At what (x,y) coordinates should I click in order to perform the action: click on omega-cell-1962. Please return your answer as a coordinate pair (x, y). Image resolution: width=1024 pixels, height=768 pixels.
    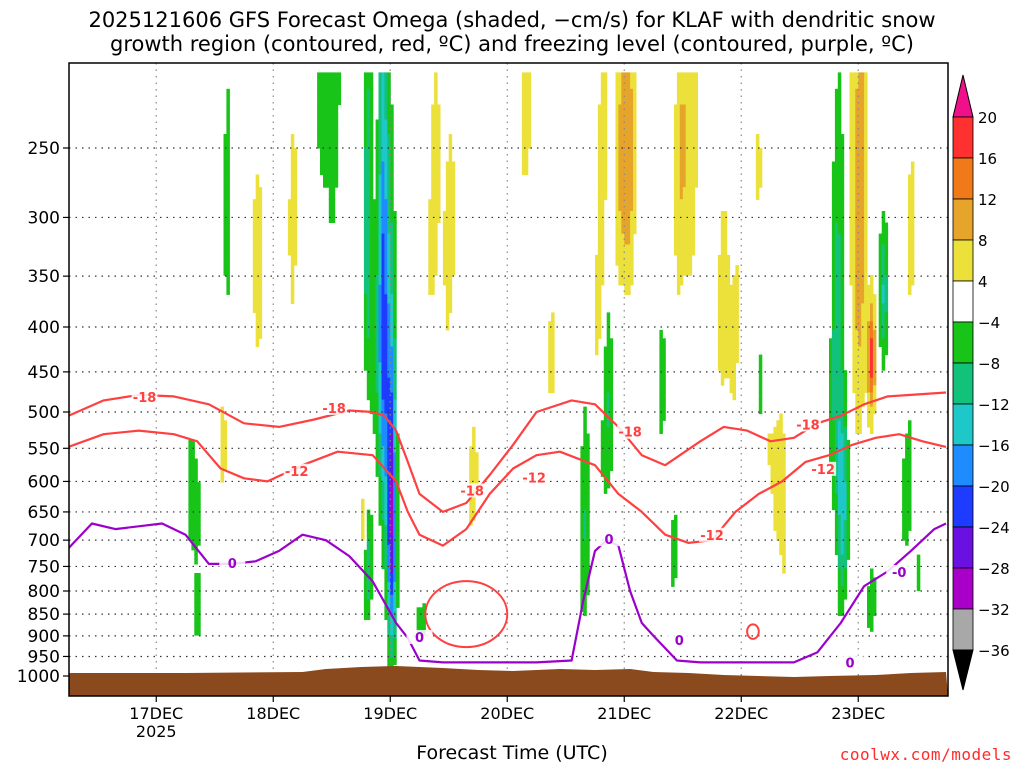
    Looking at the image, I should click on (833, 443).